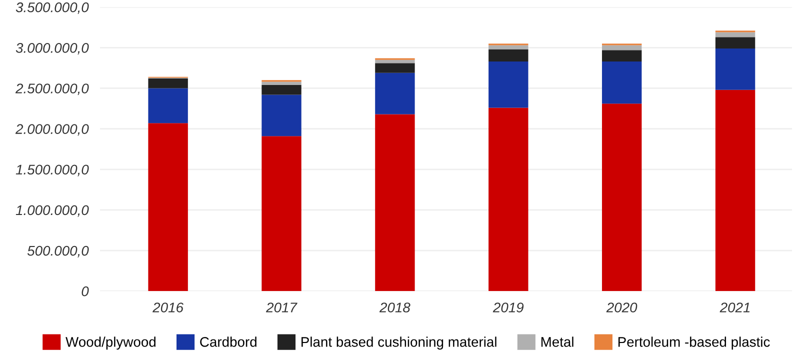 The height and width of the screenshot is (355, 800). What do you see at coordinates (52, 8) in the screenshot?
I see `y-tick-label: 3.500.000,0` at bounding box center [52, 8].